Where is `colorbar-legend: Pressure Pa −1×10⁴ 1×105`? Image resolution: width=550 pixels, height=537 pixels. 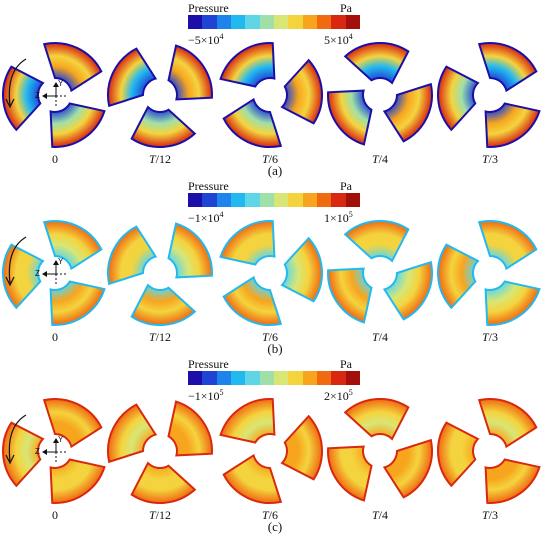 colorbar-legend: Pressure Pa −1×10⁴ 1×105 is located at coordinates (275, 201).